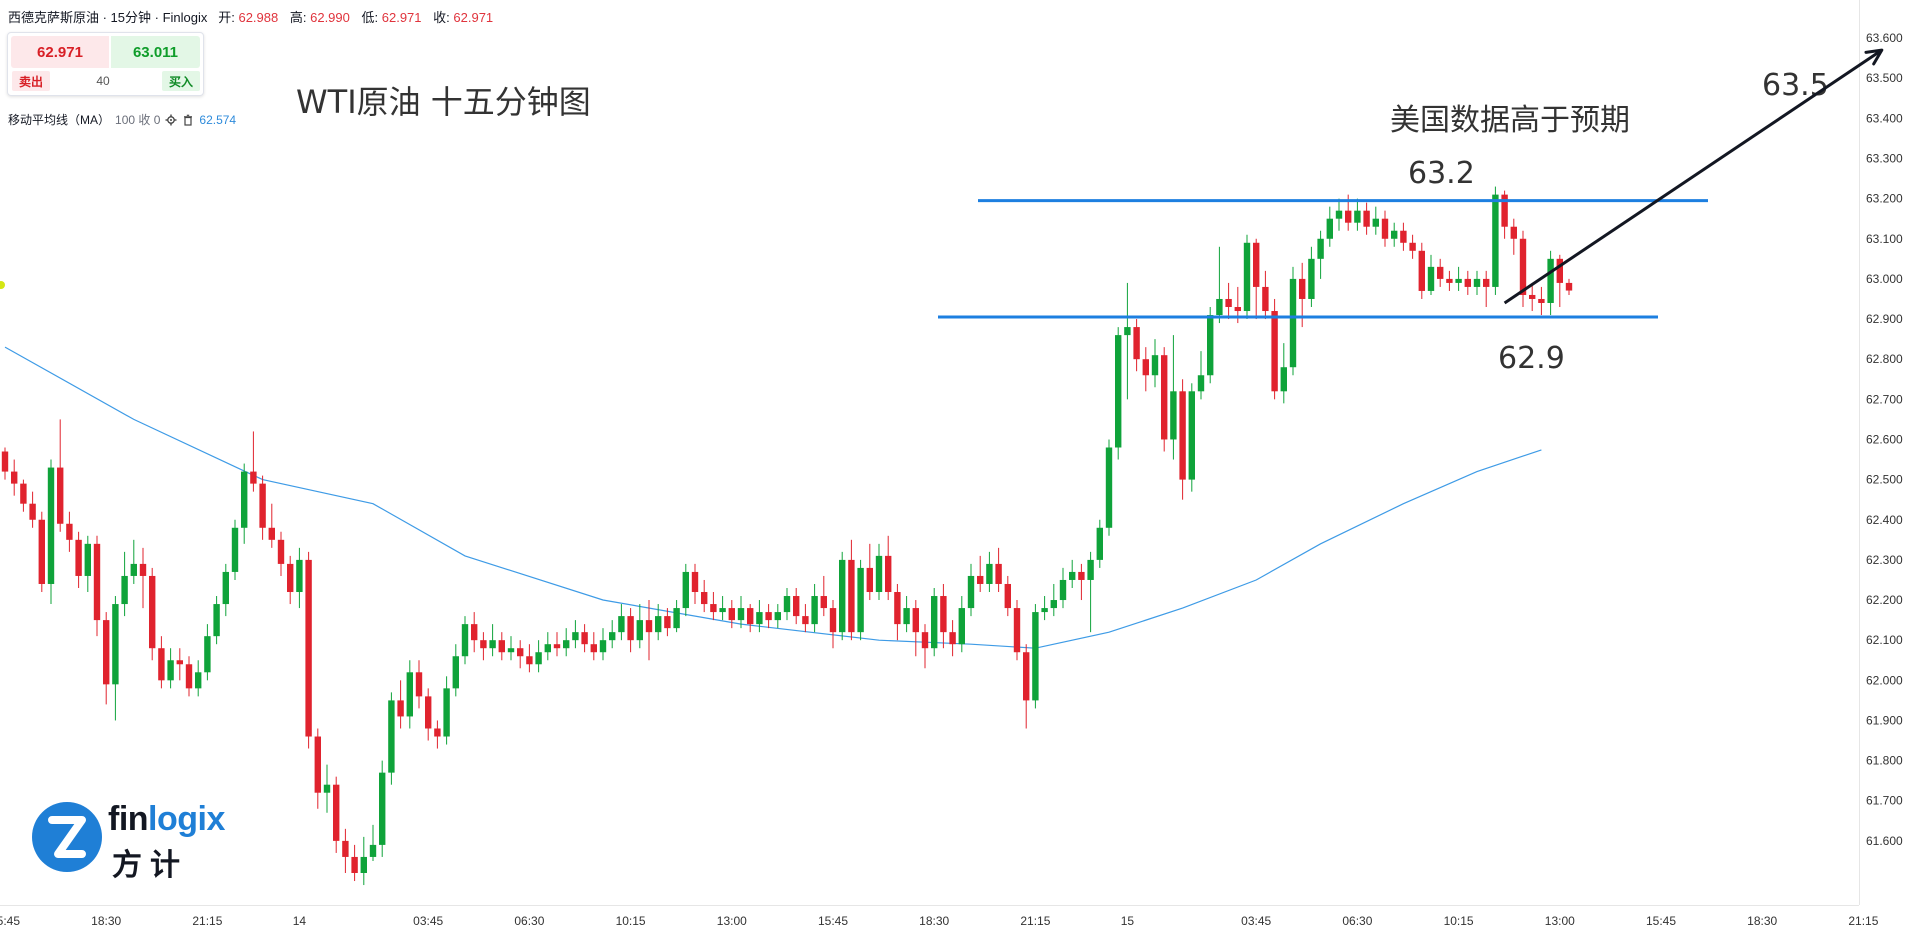 This screenshot has height=932, width=1907. Describe the element at coordinates (1693, 176) in the screenshot. I see `trend-arrow-line` at that location.